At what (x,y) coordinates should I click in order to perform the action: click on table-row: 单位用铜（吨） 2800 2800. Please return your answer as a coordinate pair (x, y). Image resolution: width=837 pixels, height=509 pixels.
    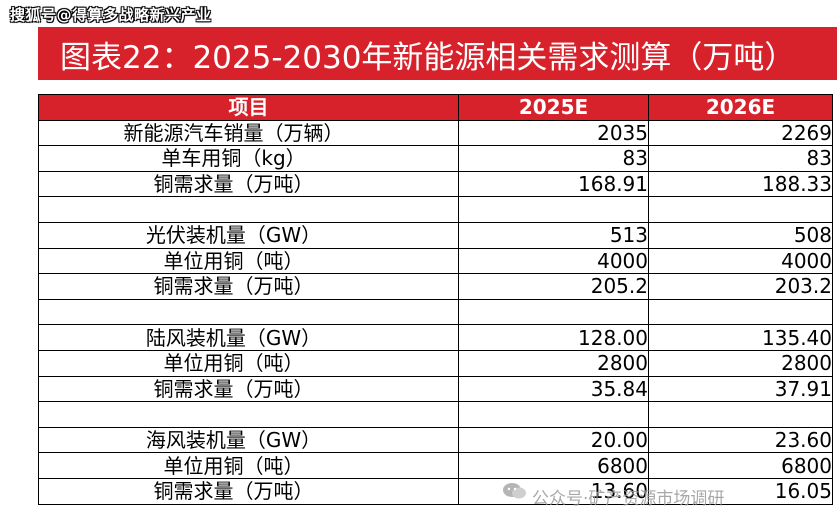
    Looking at the image, I should click on (435, 363).